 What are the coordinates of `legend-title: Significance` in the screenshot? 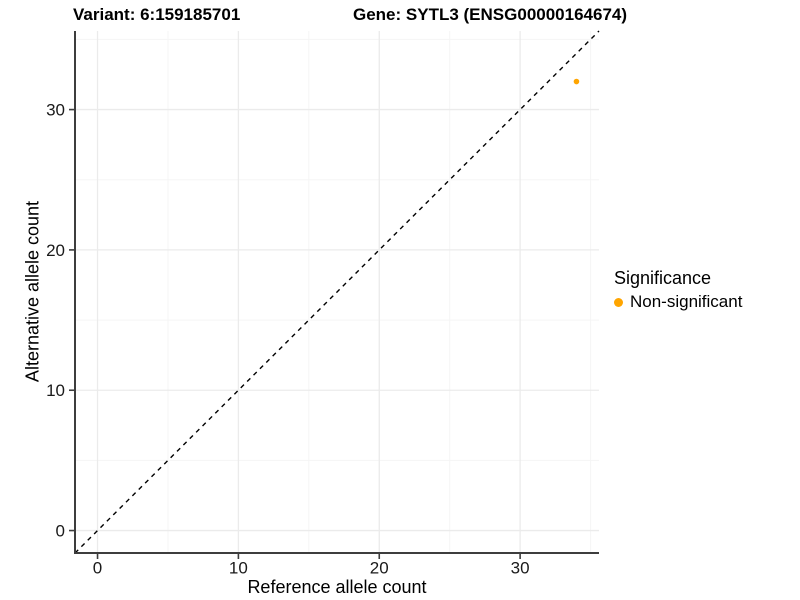 It's located at (663, 278).